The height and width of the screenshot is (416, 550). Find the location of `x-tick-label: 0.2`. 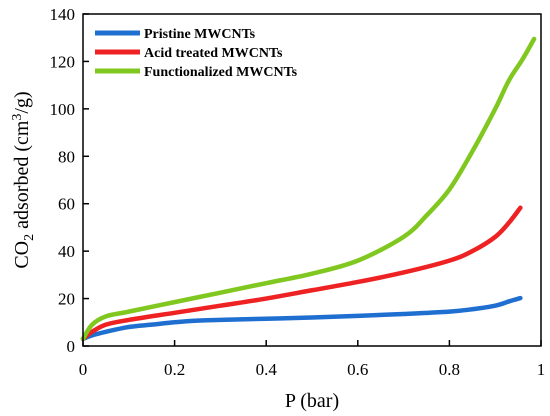

x-tick-label: 0.2 is located at coordinates (174, 369).